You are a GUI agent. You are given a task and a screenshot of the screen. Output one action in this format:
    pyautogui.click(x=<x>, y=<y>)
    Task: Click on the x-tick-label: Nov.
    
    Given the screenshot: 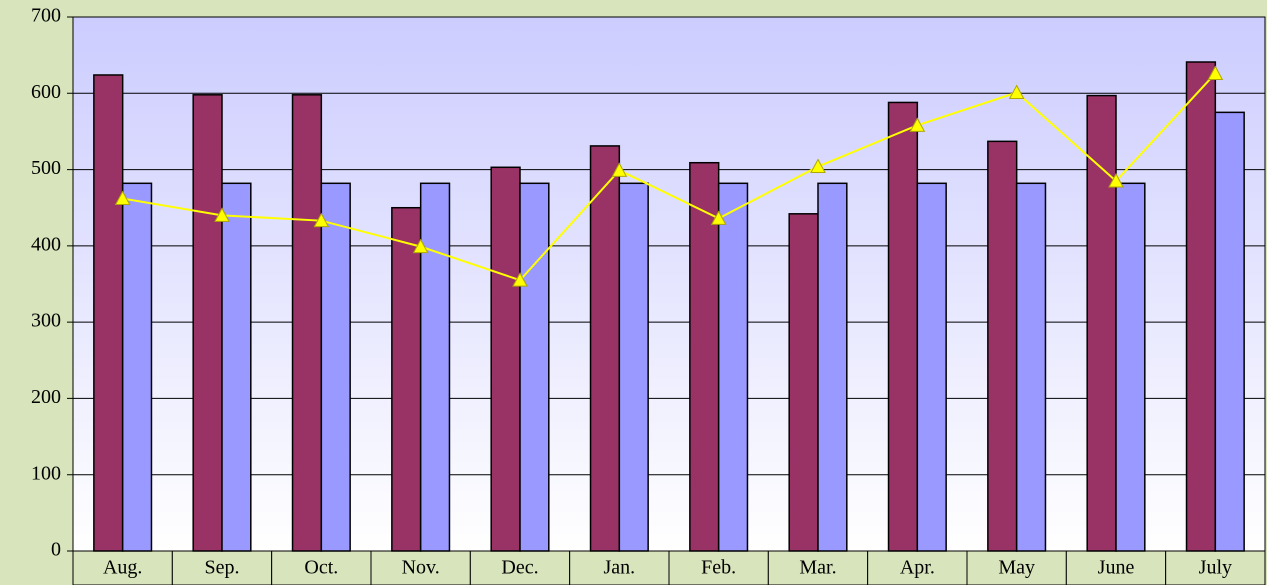 What is the action you would take?
    pyautogui.click(x=421, y=568)
    